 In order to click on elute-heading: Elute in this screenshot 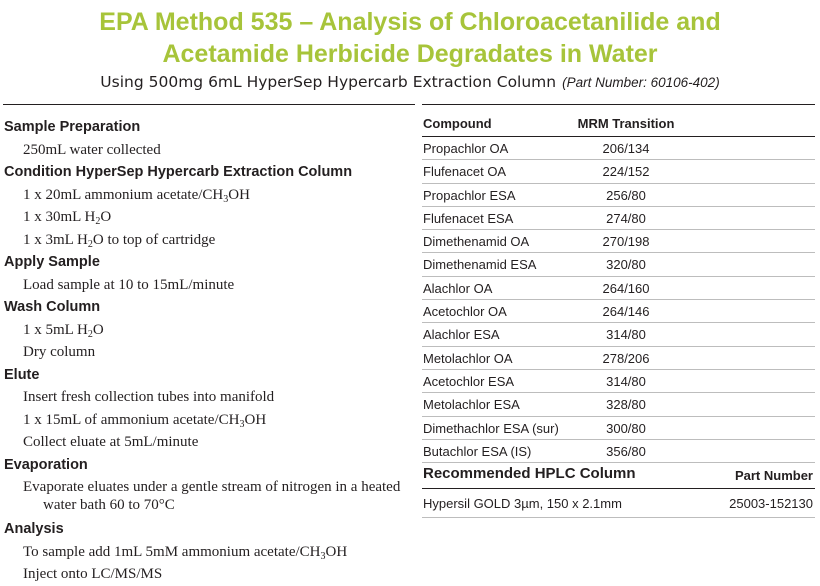, I will do `click(22, 374)`.